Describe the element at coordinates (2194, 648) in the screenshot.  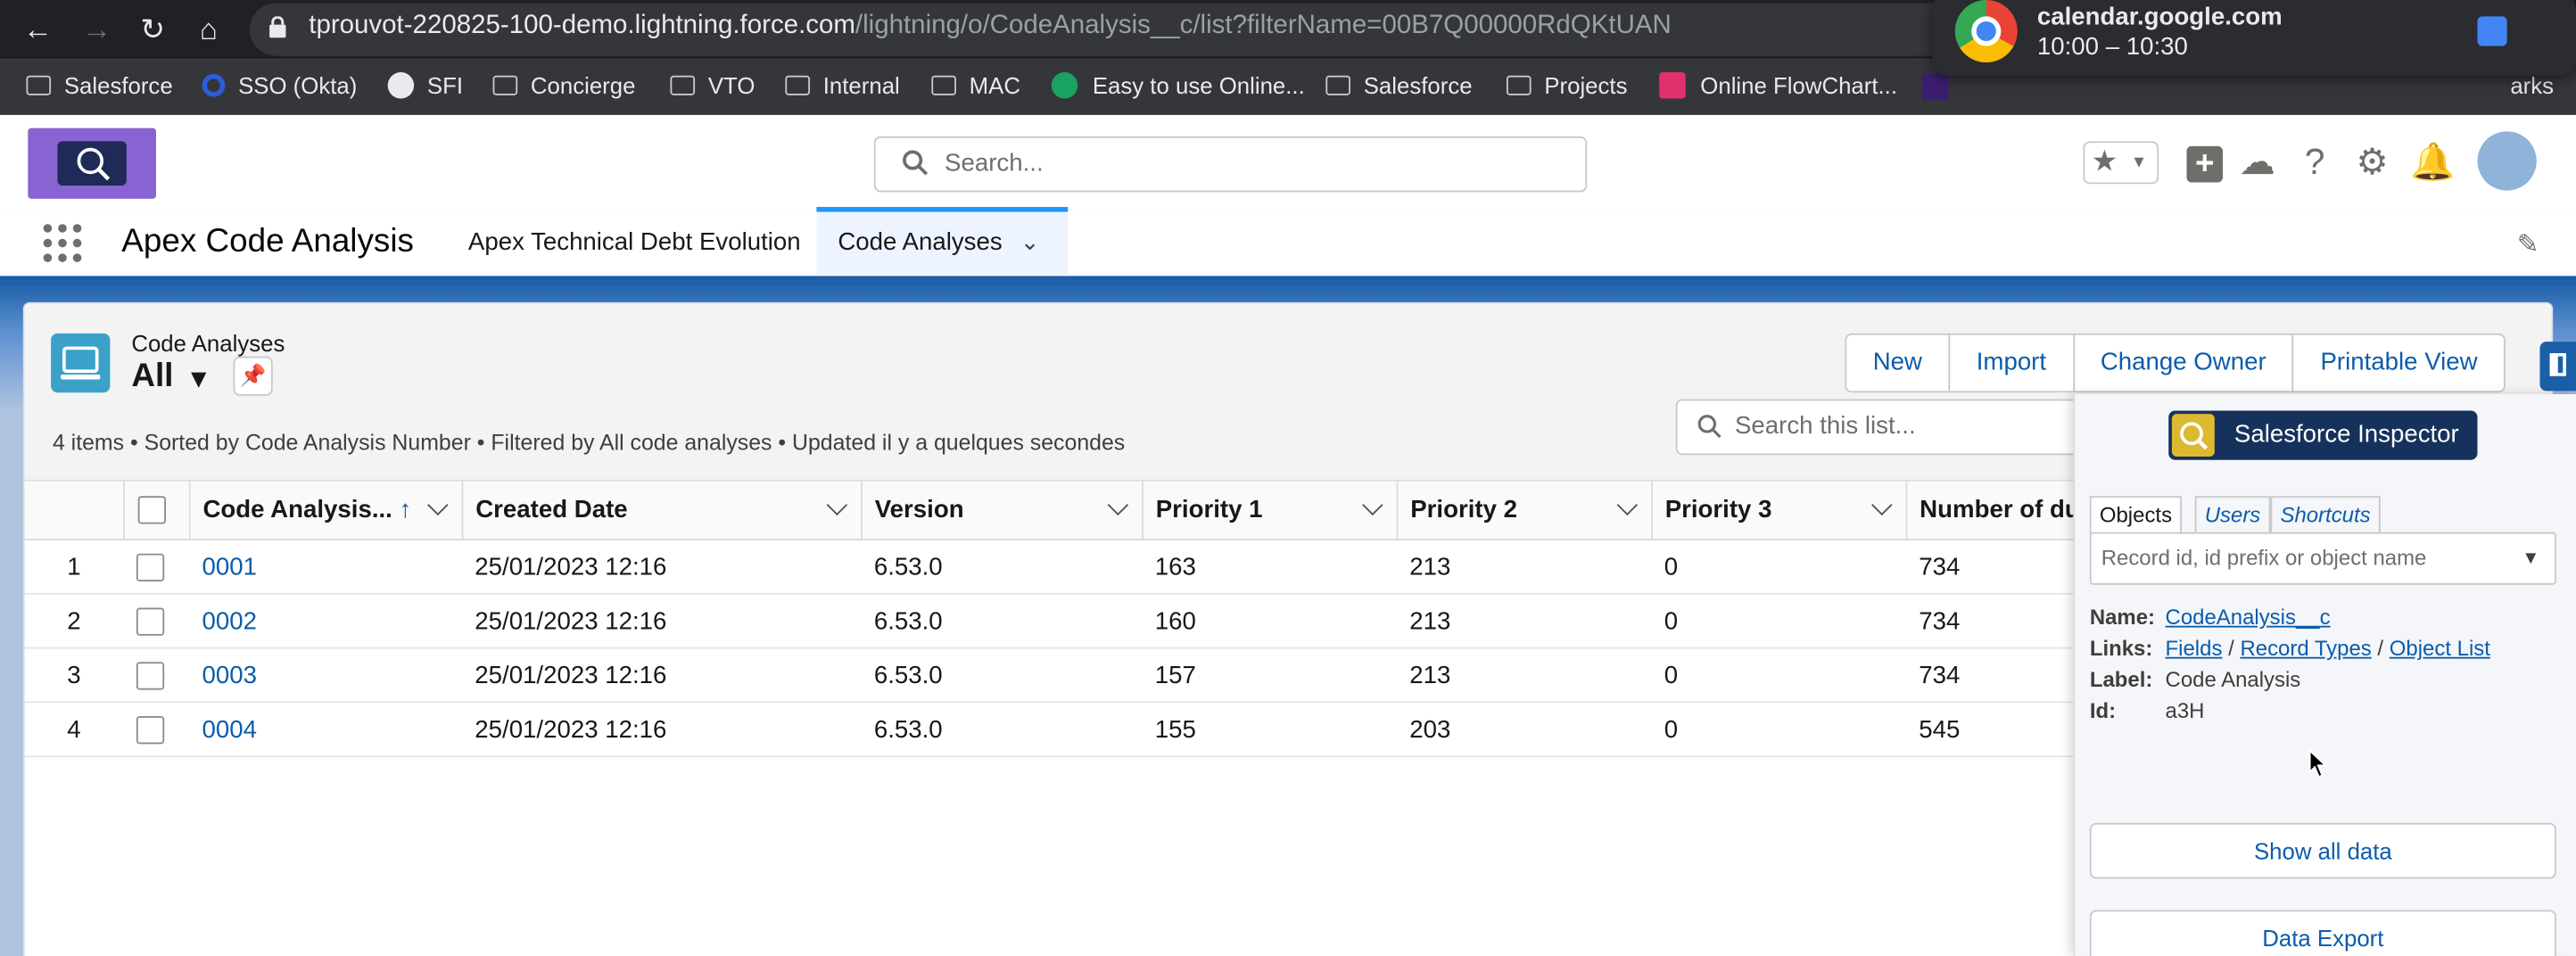
I see `fields-link: Fields` at that location.